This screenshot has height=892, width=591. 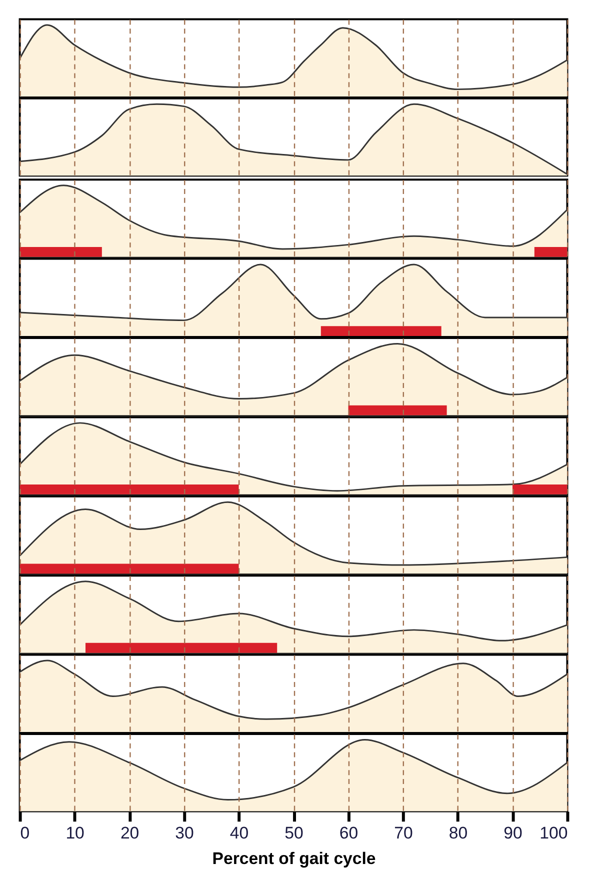 What do you see at coordinates (25, 832) in the screenshot?
I see `x-tick-label: 0` at bounding box center [25, 832].